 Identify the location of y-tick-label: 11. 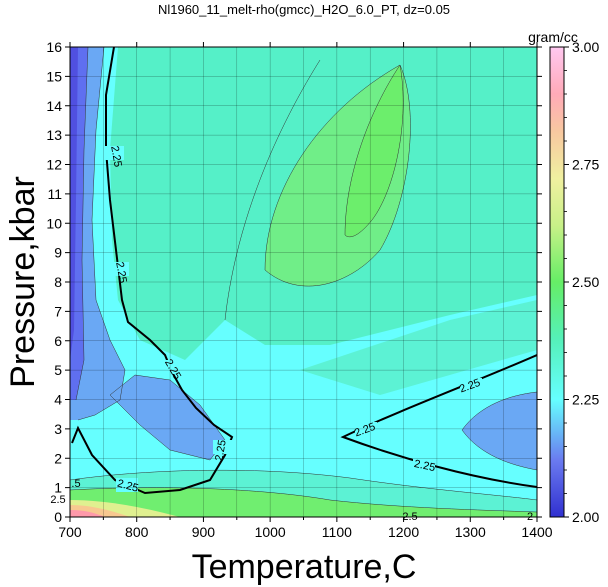
(54, 194).